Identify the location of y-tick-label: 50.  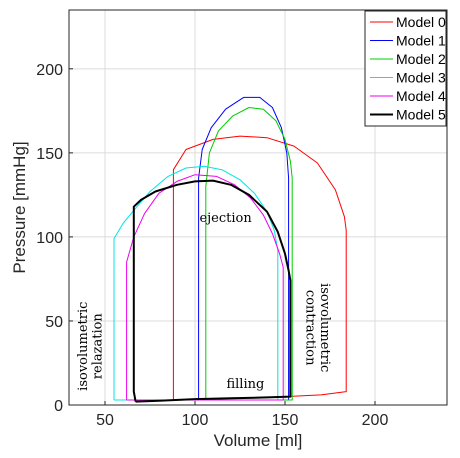
(54, 322).